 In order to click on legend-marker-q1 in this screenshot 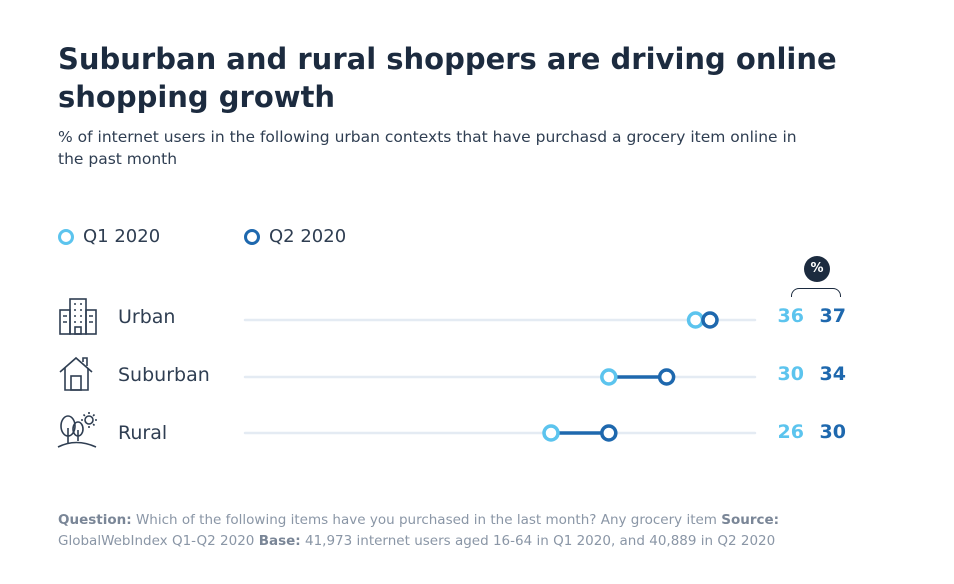, I will do `click(66, 236)`.